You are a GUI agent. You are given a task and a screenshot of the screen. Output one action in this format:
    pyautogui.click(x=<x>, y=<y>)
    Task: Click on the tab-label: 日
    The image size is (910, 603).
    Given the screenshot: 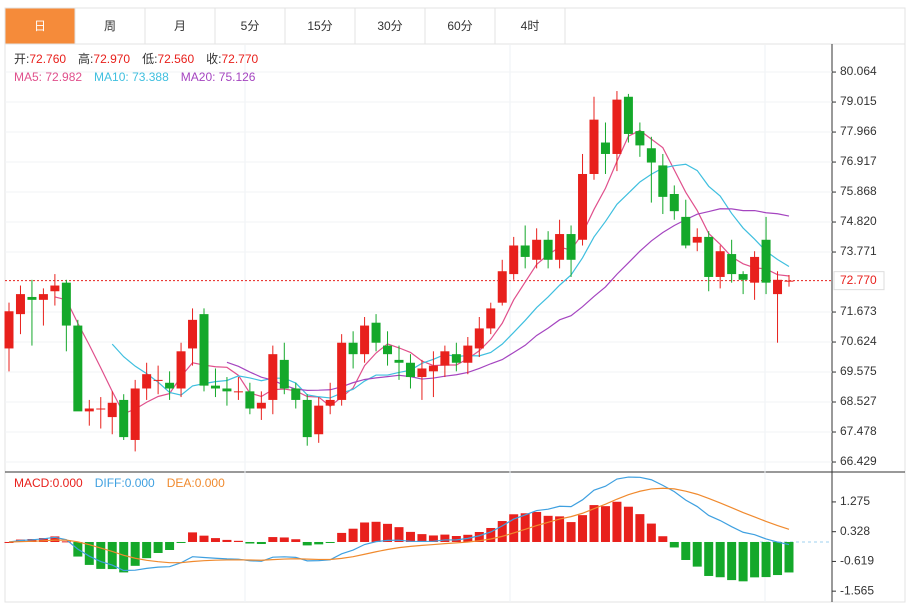 What is the action you would take?
    pyautogui.click(x=40, y=26)
    